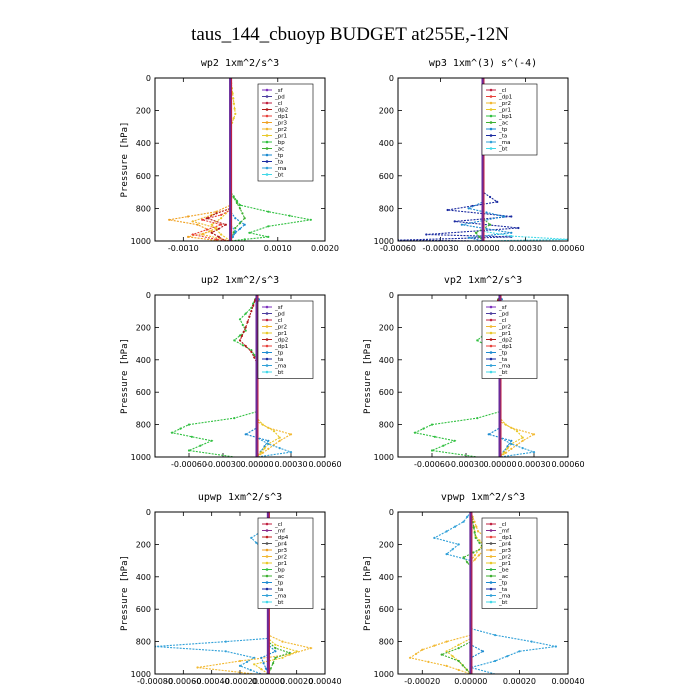 This screenshot has width=700, height=700. What do you see at coordinates (441, 248) in the screenshot?
I see `x-tick-label: -0.00030` at bounding box center [441, 248].